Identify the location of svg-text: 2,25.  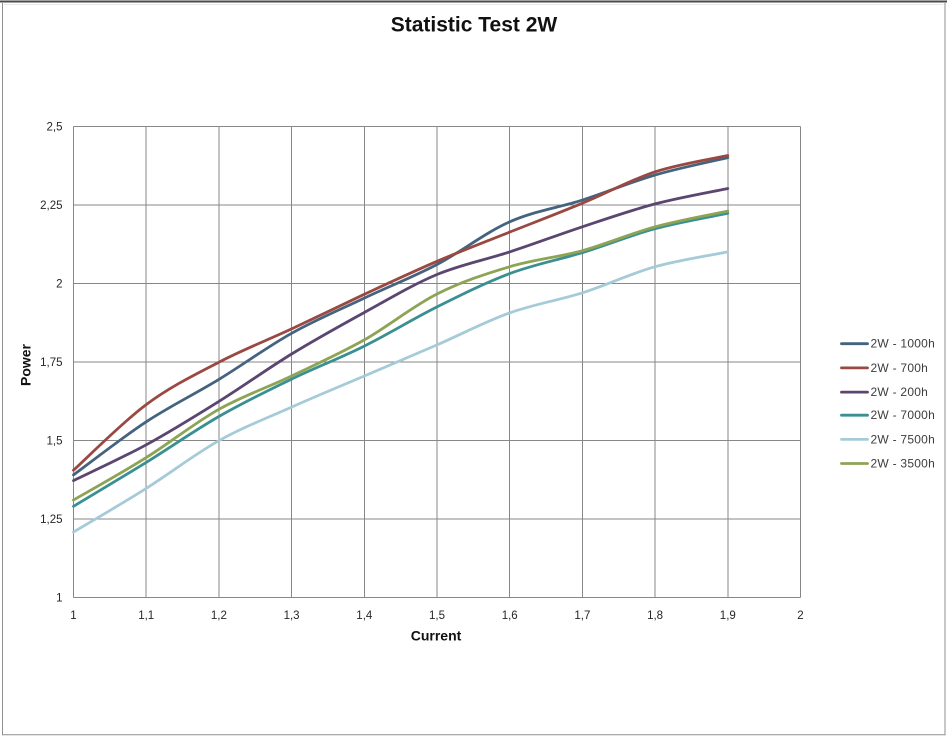
(51, 206).